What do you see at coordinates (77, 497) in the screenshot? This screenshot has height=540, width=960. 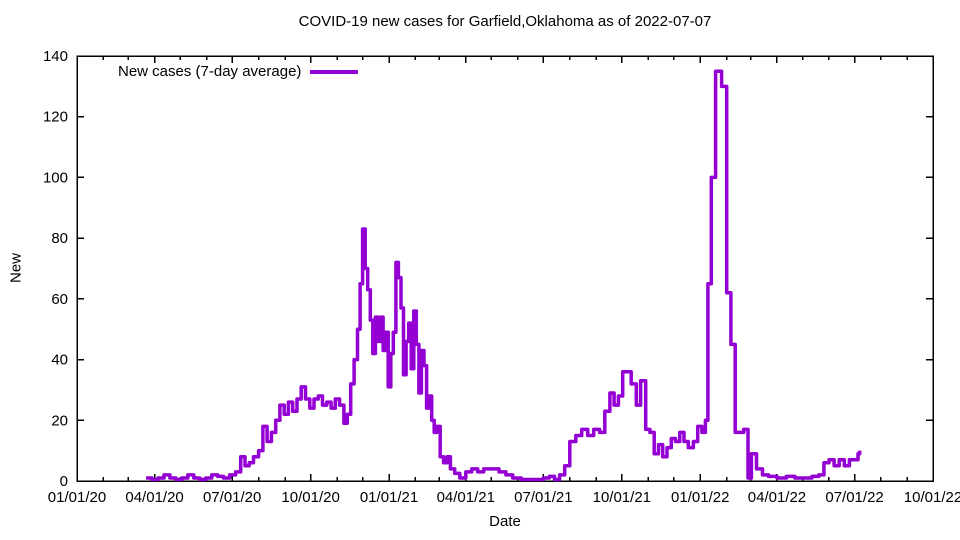 I see `x-tick-label: 01/01/20` at bounding box center [77, 497].